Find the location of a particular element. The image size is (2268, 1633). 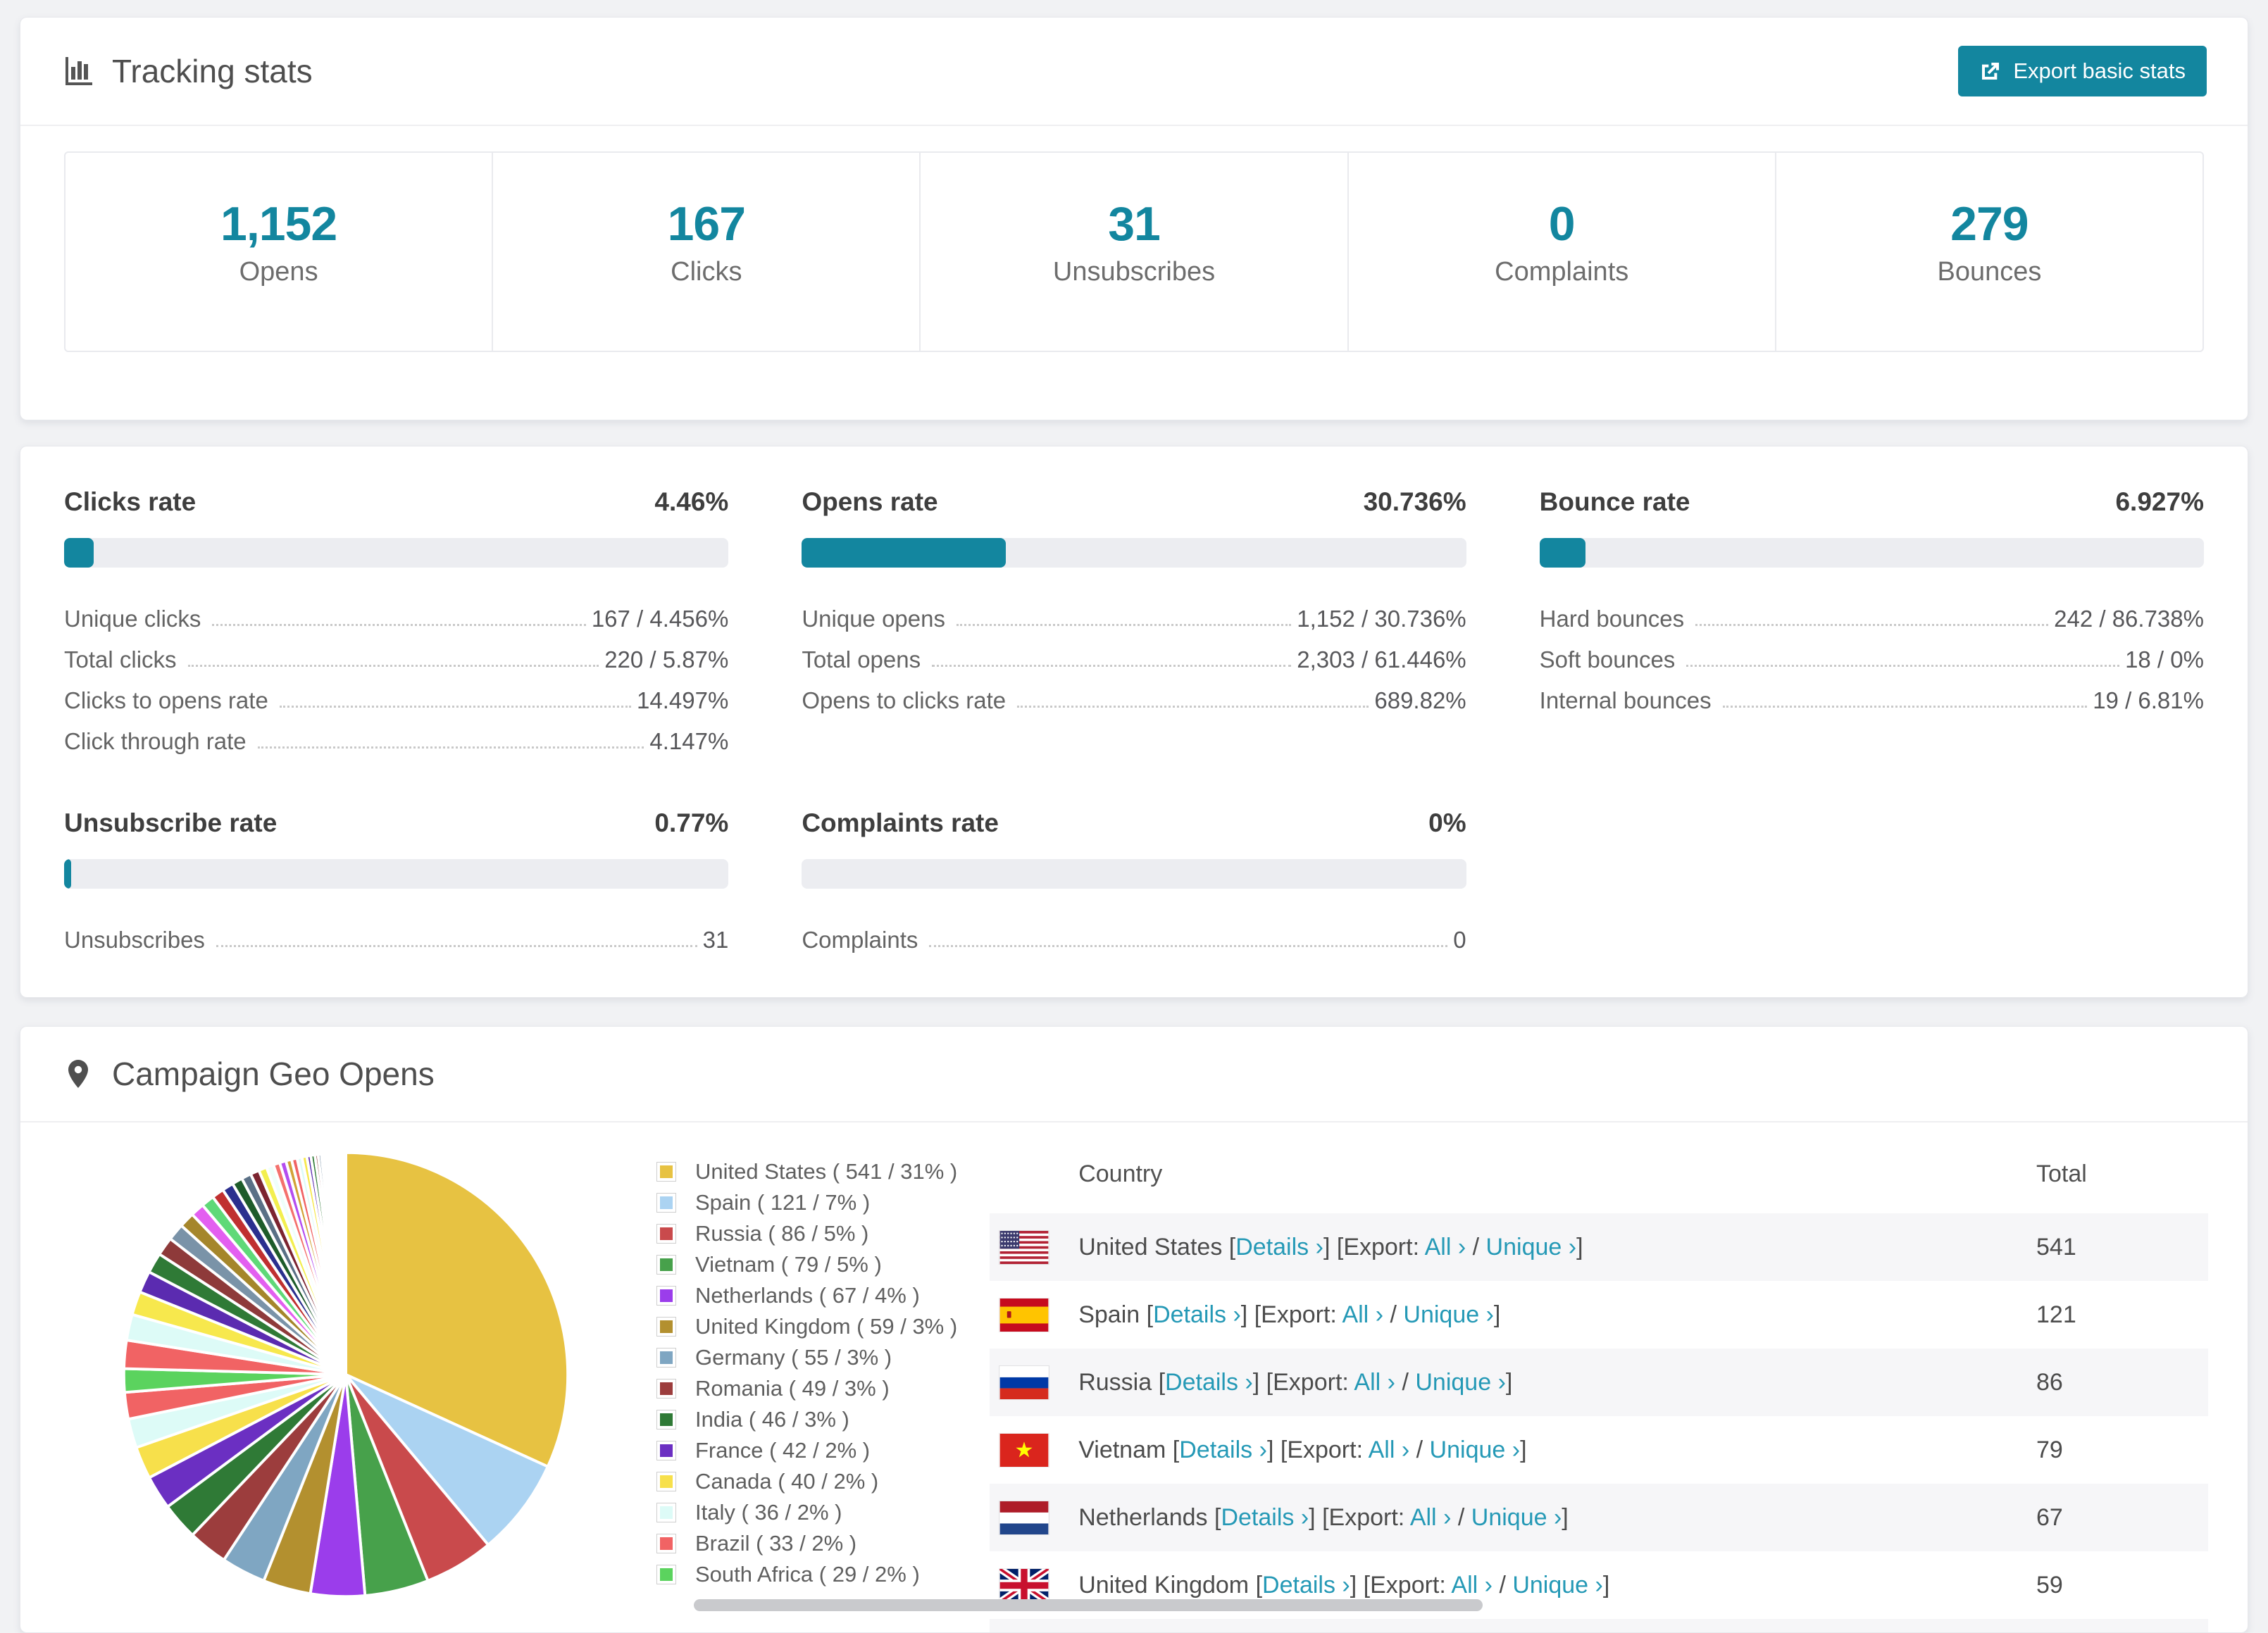

stat-row-internal-bounces: Internal bounces 19 / 6.81% is located at coordinates (1872, 693).